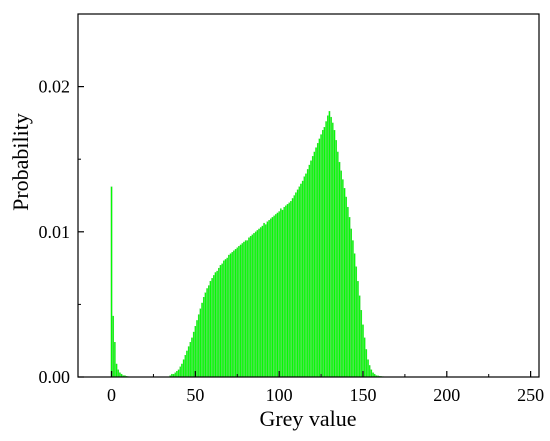 Image resolution: width=550 pixels, height=441 pixels. What do you see at coordinates (195, 395) in the screenshot?
I see `x-tick-label: 50` at bounding box center [195, 395].